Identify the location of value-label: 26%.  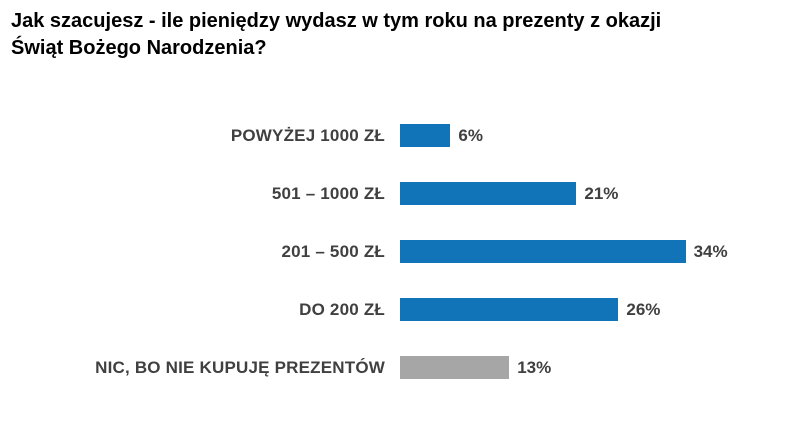
(643, 309).